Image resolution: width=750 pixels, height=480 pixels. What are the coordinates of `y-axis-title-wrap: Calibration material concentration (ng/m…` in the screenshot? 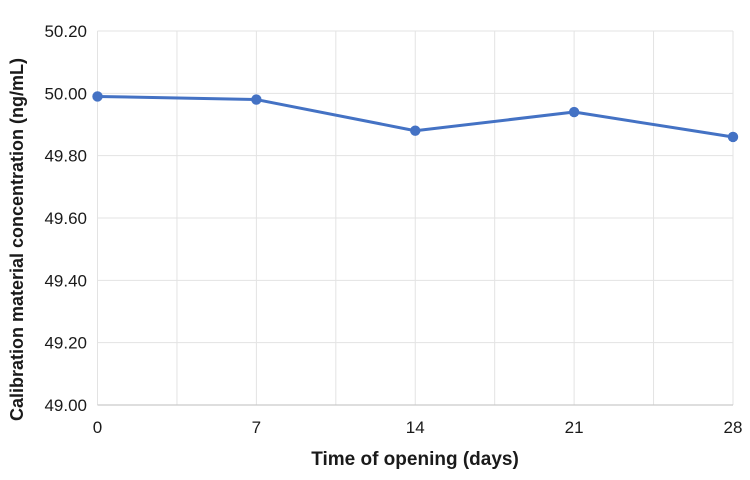 It's located at (17, 240).